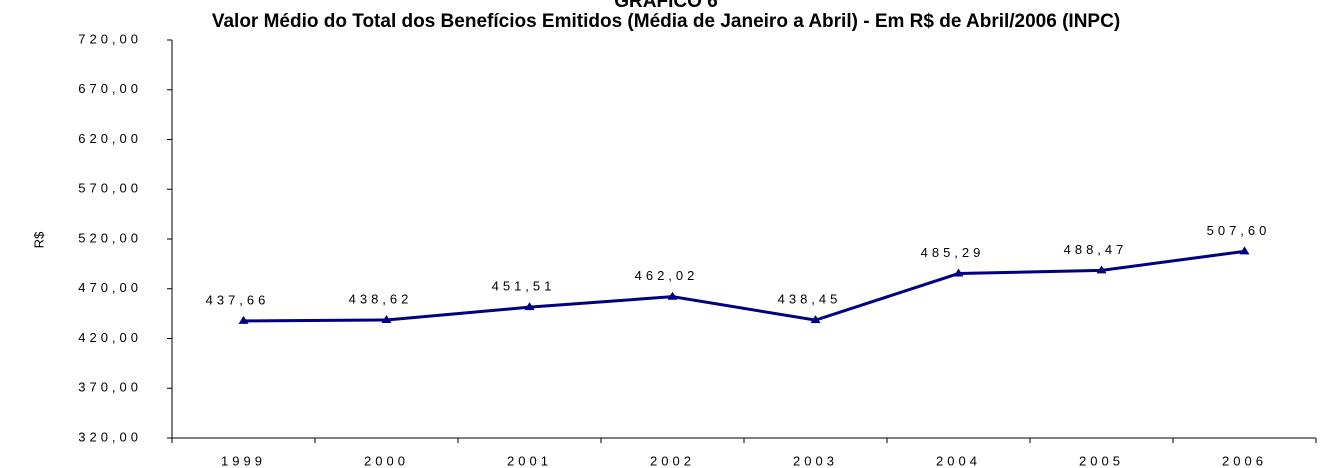 The image size is (1333, 468). Describe the element at coordinates (1096, 249) in the screenshot. I see `data-label: 488,47` at that location.